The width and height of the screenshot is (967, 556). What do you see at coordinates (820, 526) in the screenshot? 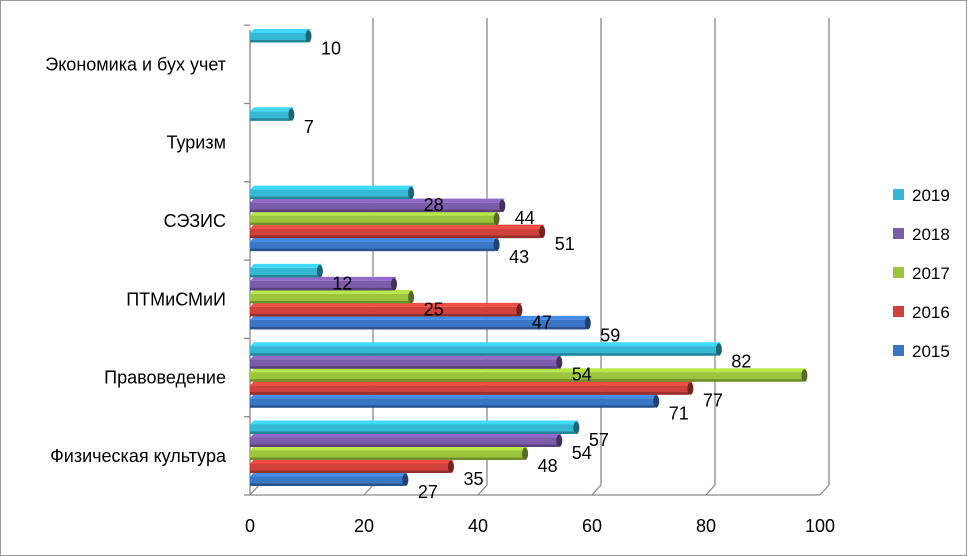
I see `x-tick-label: 100` at bounding box center [820, 526].